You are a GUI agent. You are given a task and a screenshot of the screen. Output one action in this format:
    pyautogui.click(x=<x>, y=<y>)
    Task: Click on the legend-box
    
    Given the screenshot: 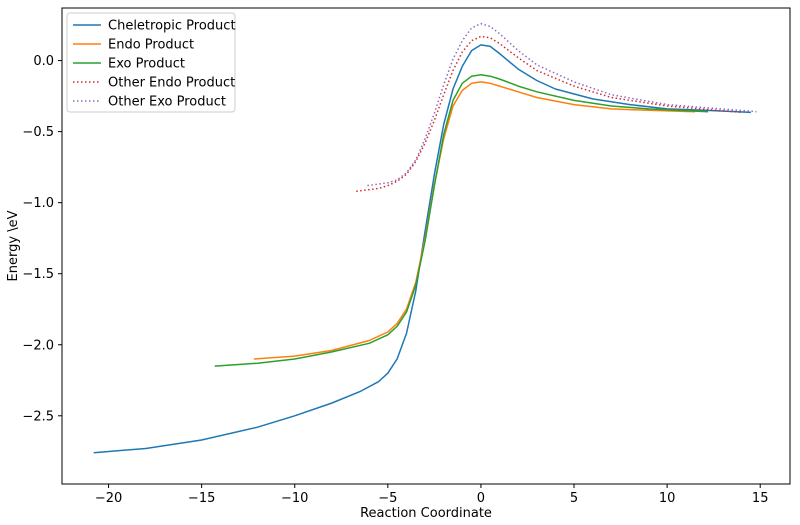 What is the action you would take?
    pyautogui.click(x=151, y=62)
    